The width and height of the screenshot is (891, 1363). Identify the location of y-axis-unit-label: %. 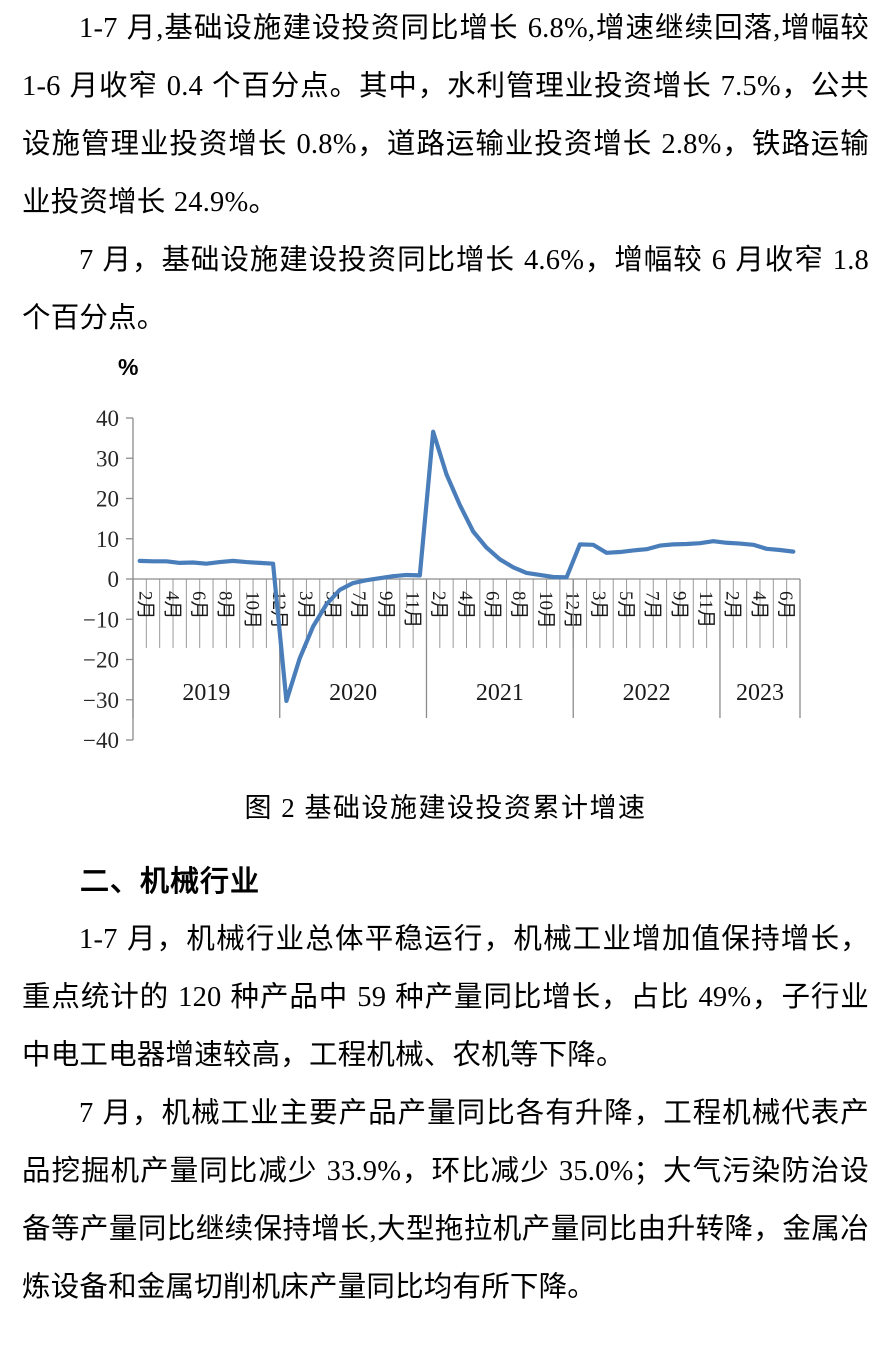
(128, 367).